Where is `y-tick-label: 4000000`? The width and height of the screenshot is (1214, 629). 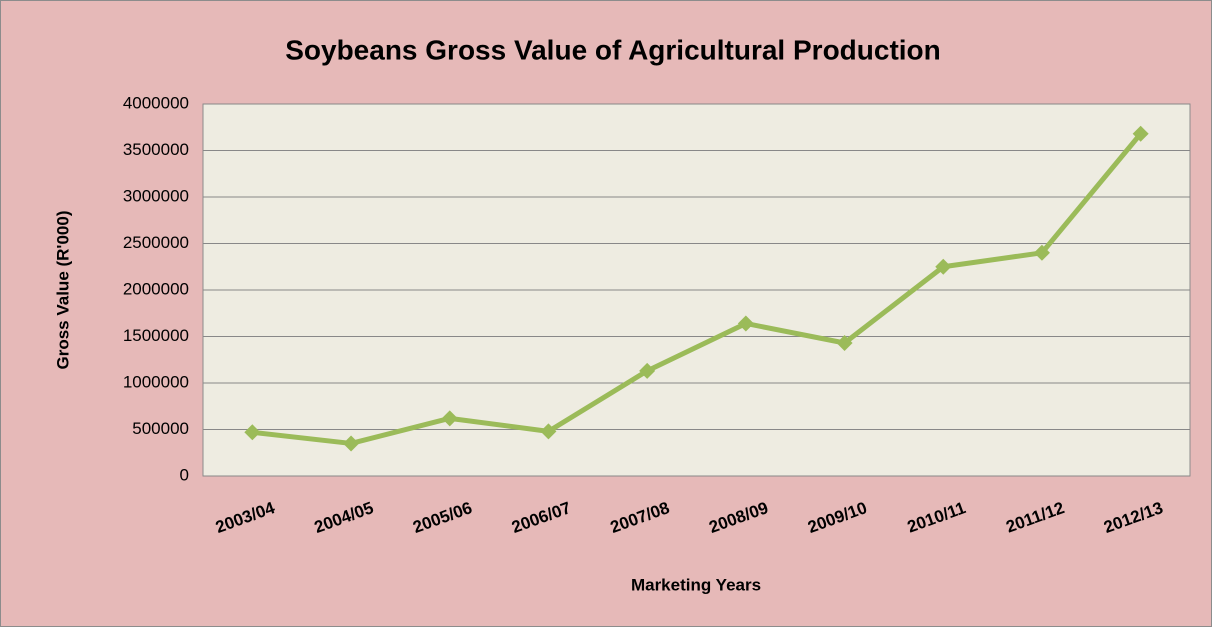
y-tick-label: 4000000 is located at coordinates (156, 102).